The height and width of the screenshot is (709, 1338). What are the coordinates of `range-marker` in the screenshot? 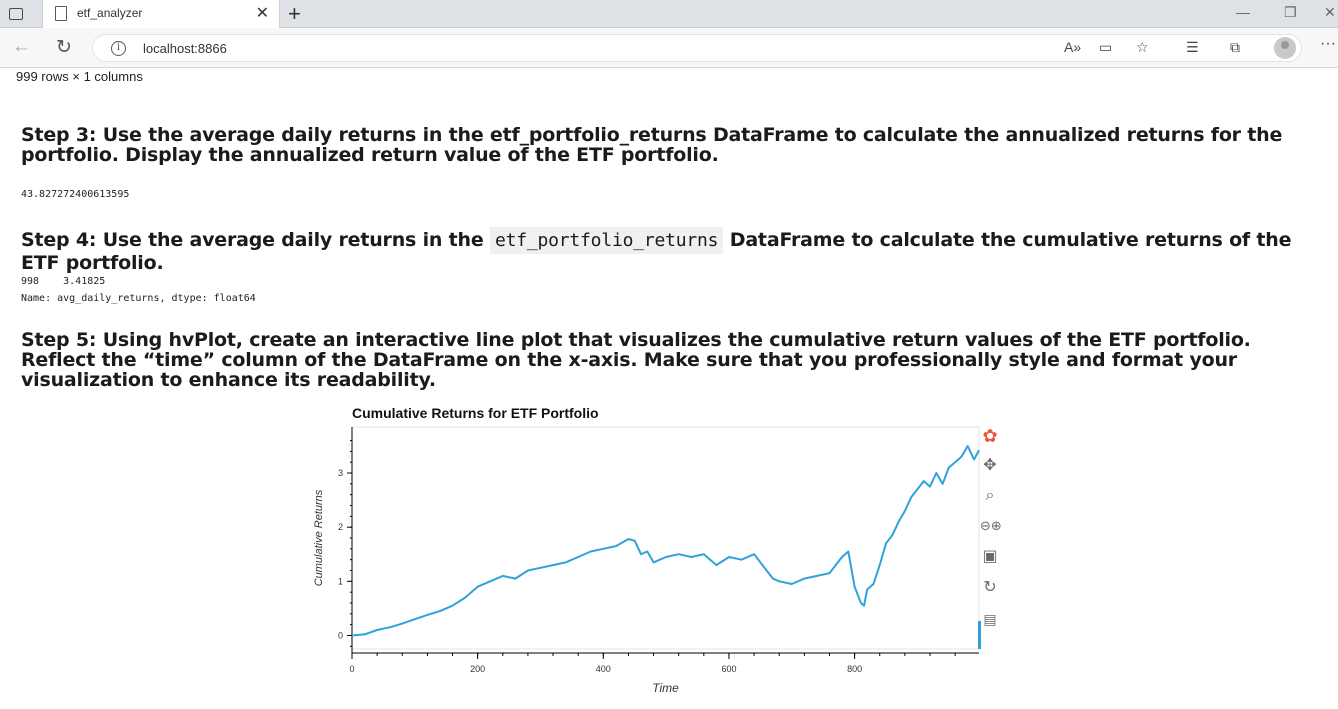 It's located at (979, 635).